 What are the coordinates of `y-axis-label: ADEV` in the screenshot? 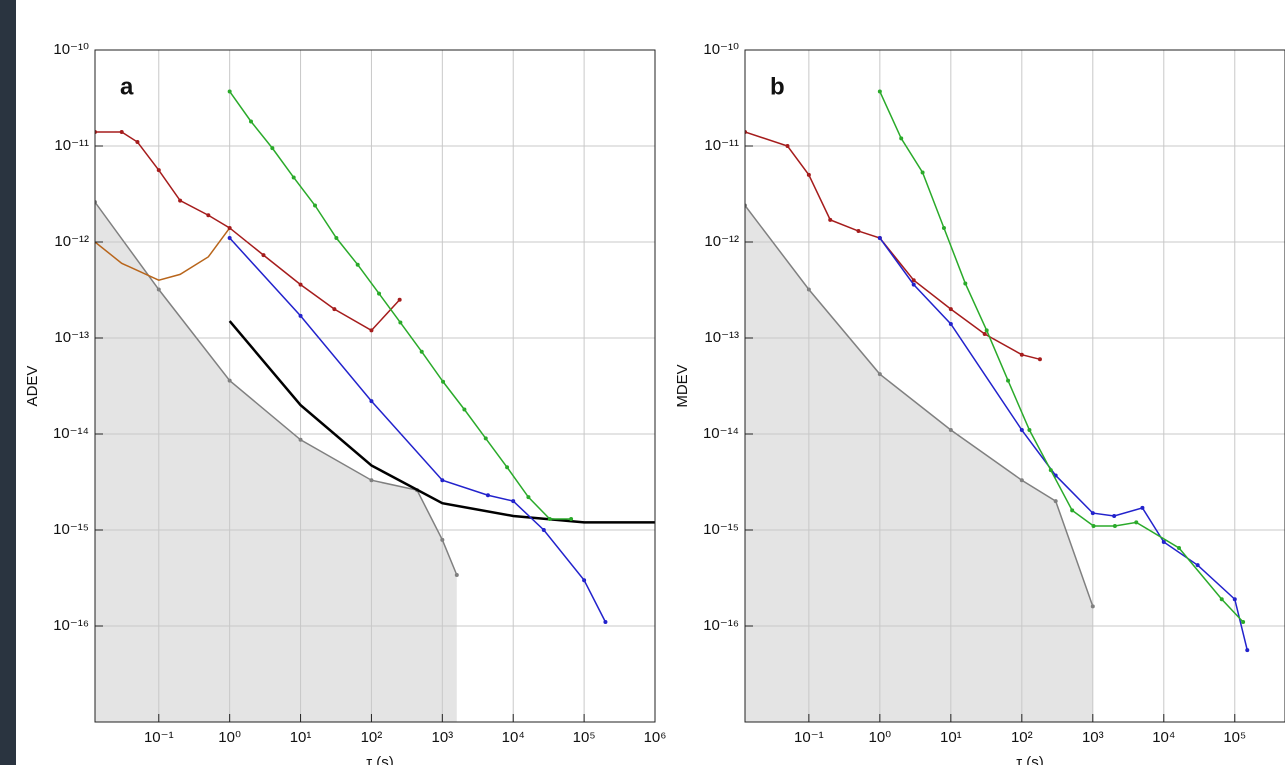 It's located at (32, 386).